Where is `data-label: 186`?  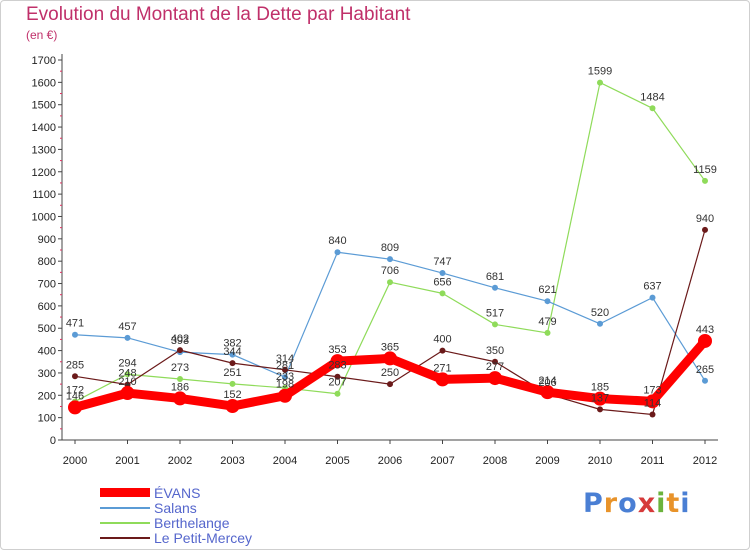 data-label: 186 is located at coordinates (180, 387).